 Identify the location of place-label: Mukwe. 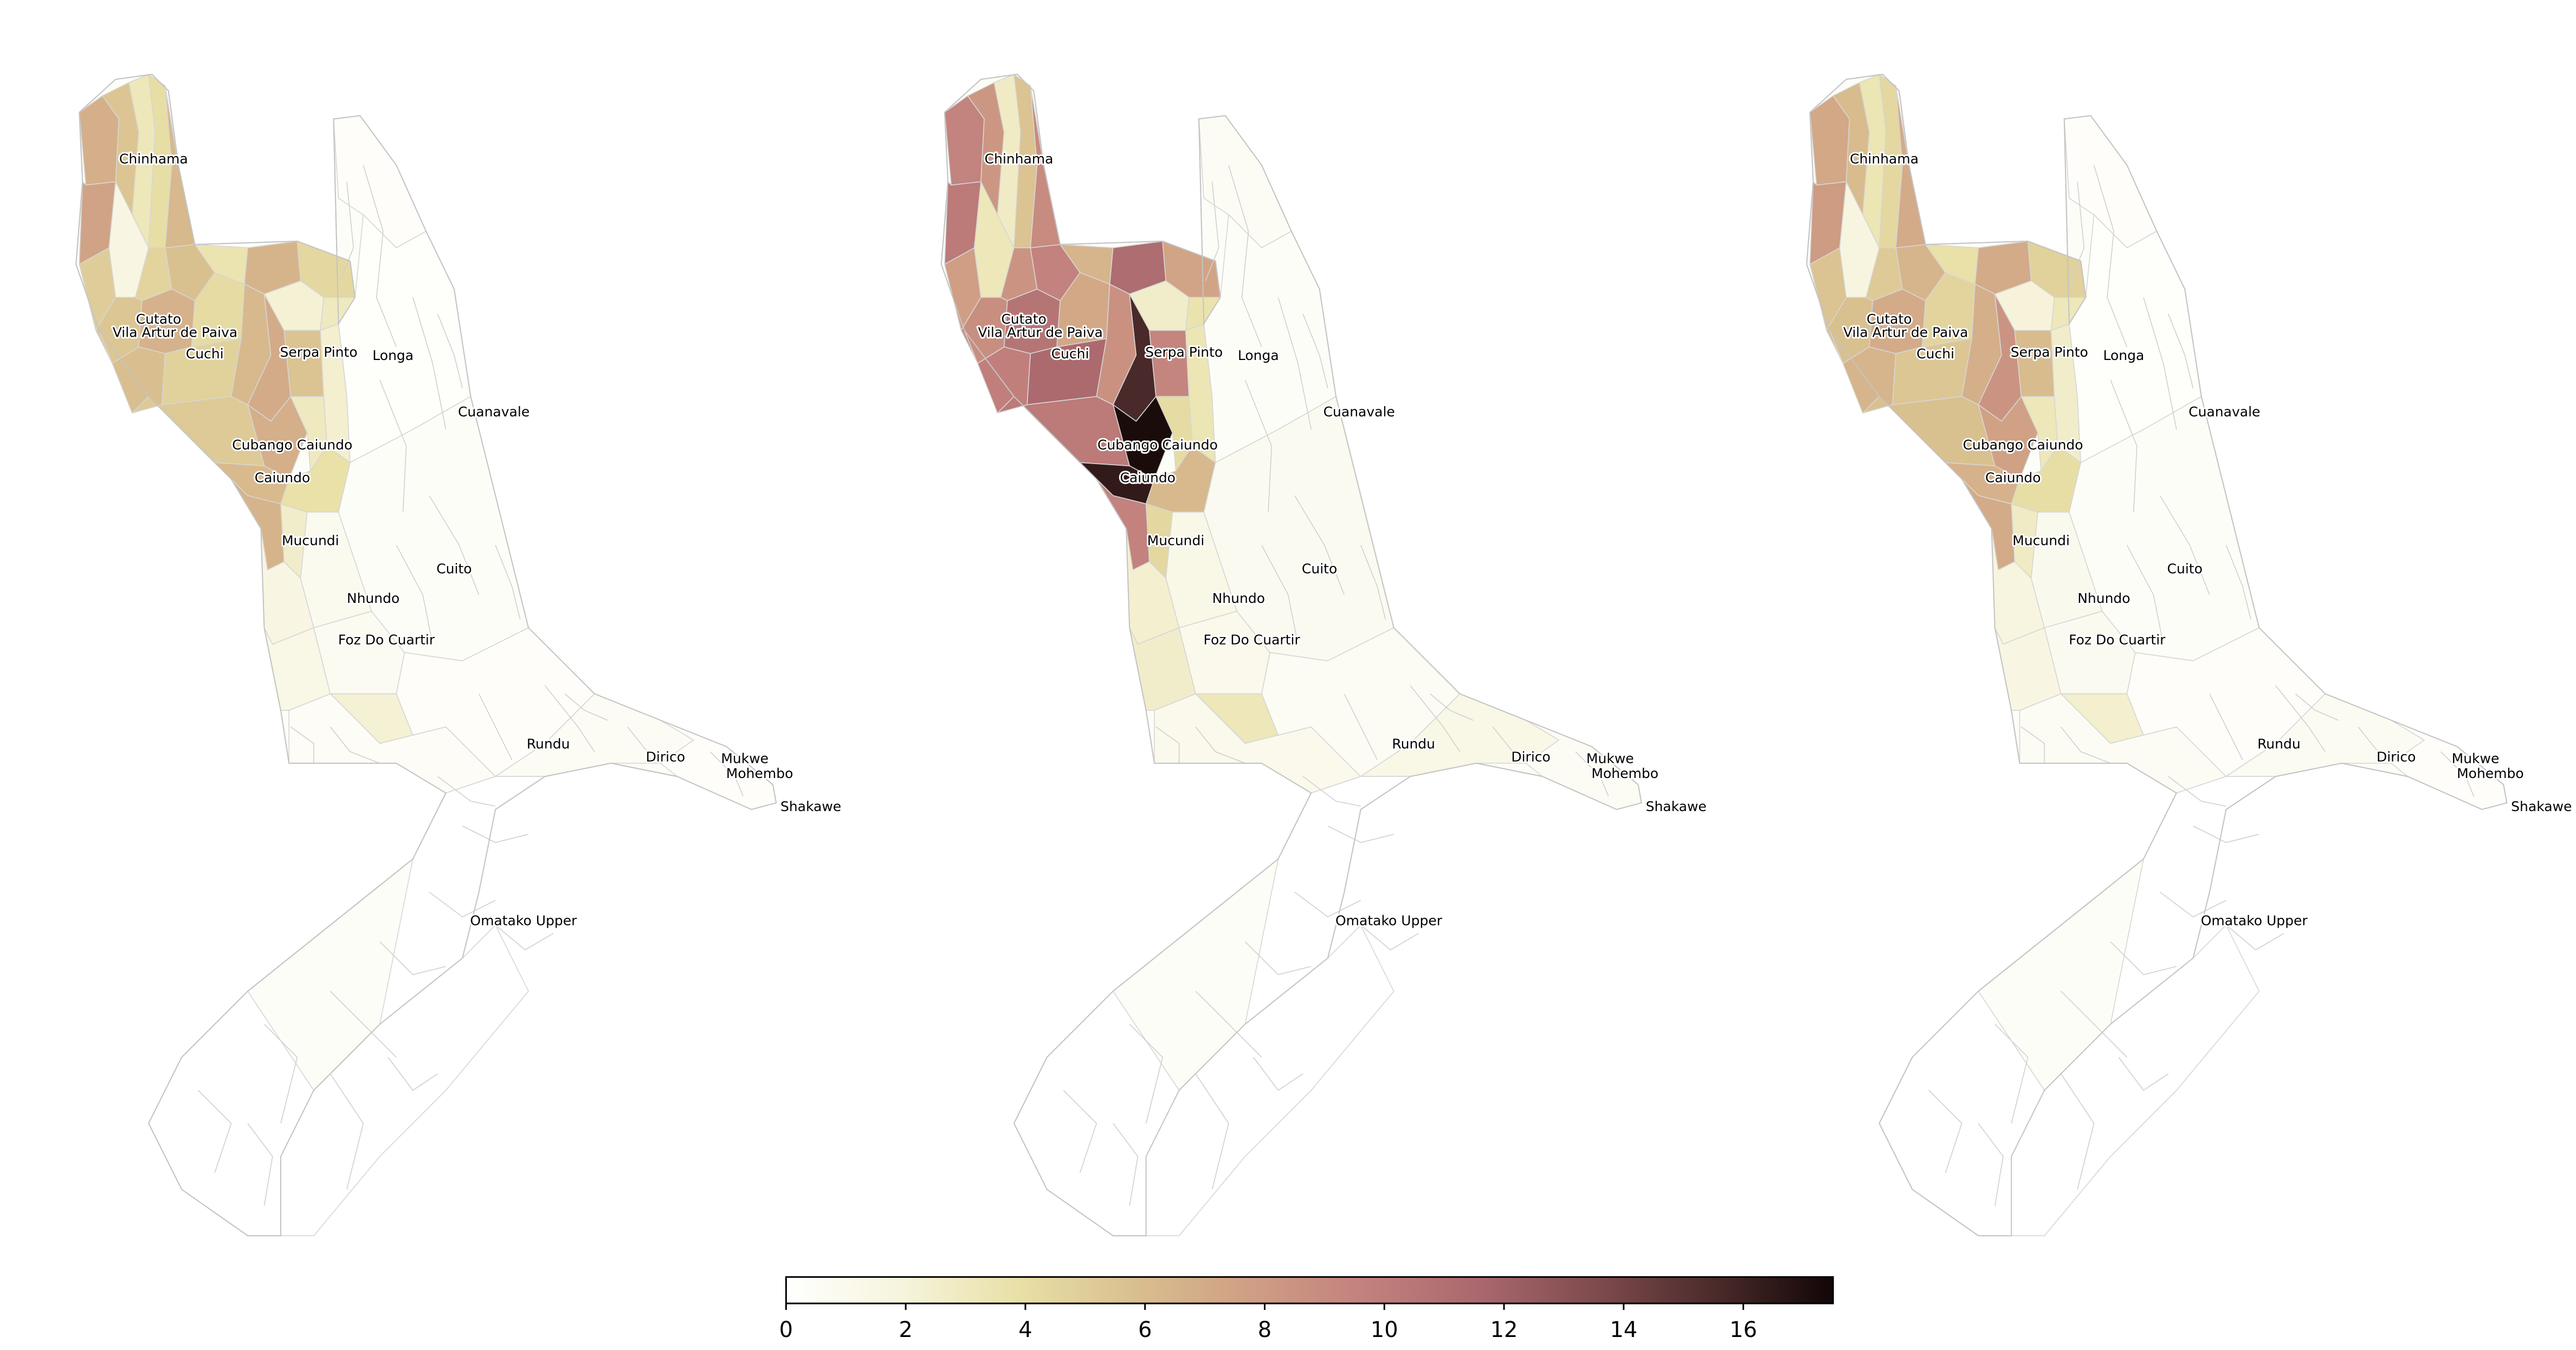
(745, 759).